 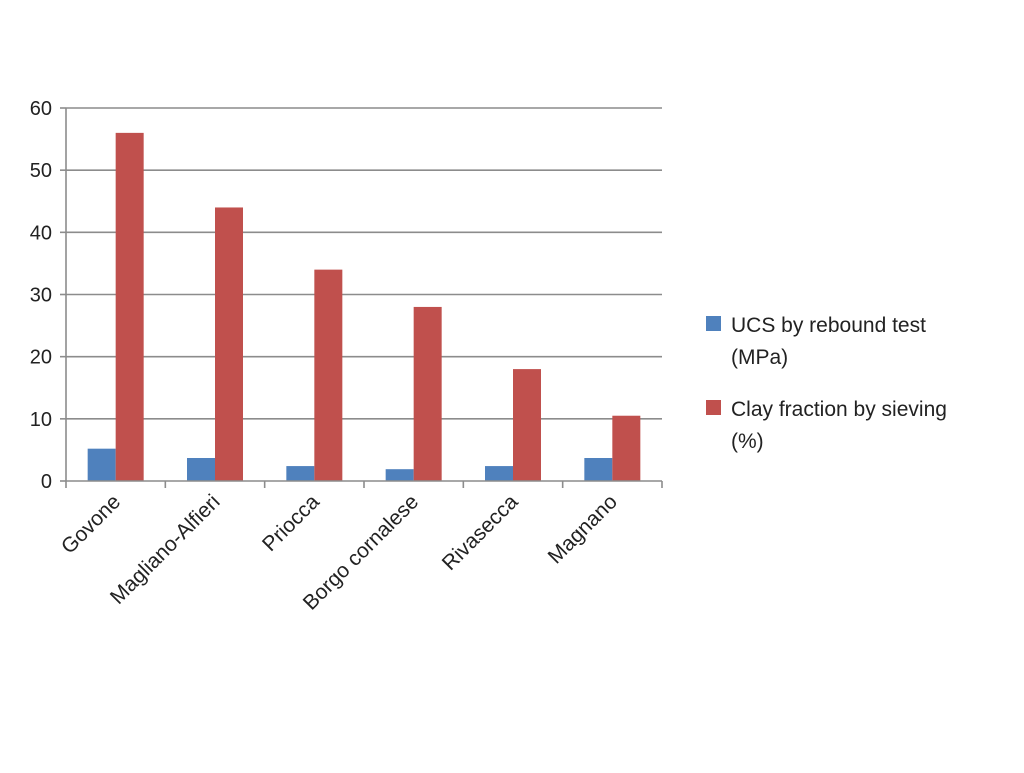 I want to click on x-tick-label: Magliano-Alfieri, so click(x=165, y=549).